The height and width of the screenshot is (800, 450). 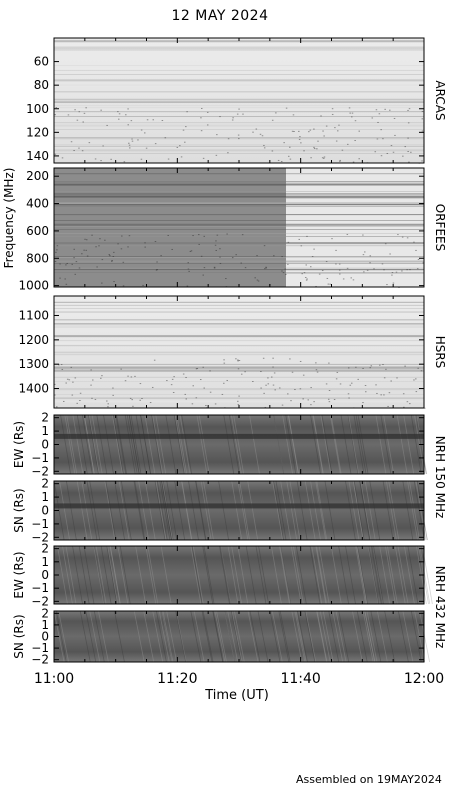 What do you see at coordinates (54, 679) in the screenshot?
I see `x-tick-label: 11:00` at bounding box center [54, 679].